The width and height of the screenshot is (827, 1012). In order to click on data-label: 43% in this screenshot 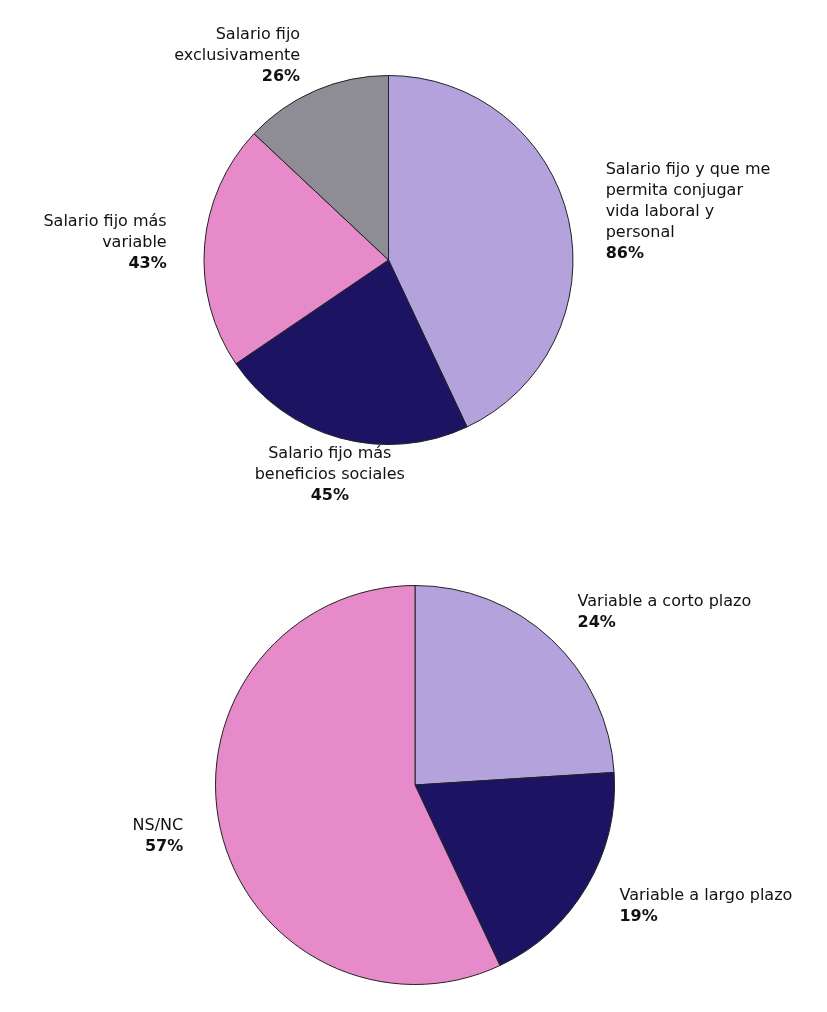, I will do `click(147, 262)`.